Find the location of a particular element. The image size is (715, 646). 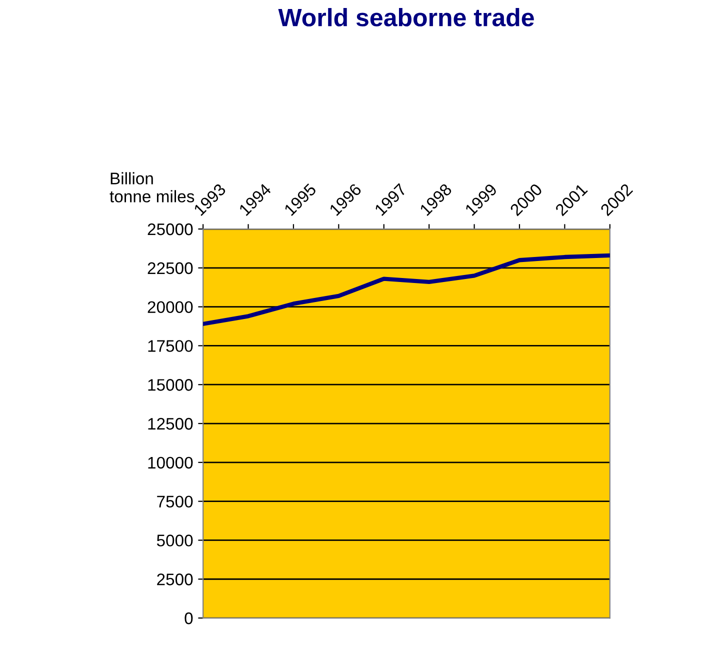

y-tick-label: 17500 is located at coordinates (170, 346).